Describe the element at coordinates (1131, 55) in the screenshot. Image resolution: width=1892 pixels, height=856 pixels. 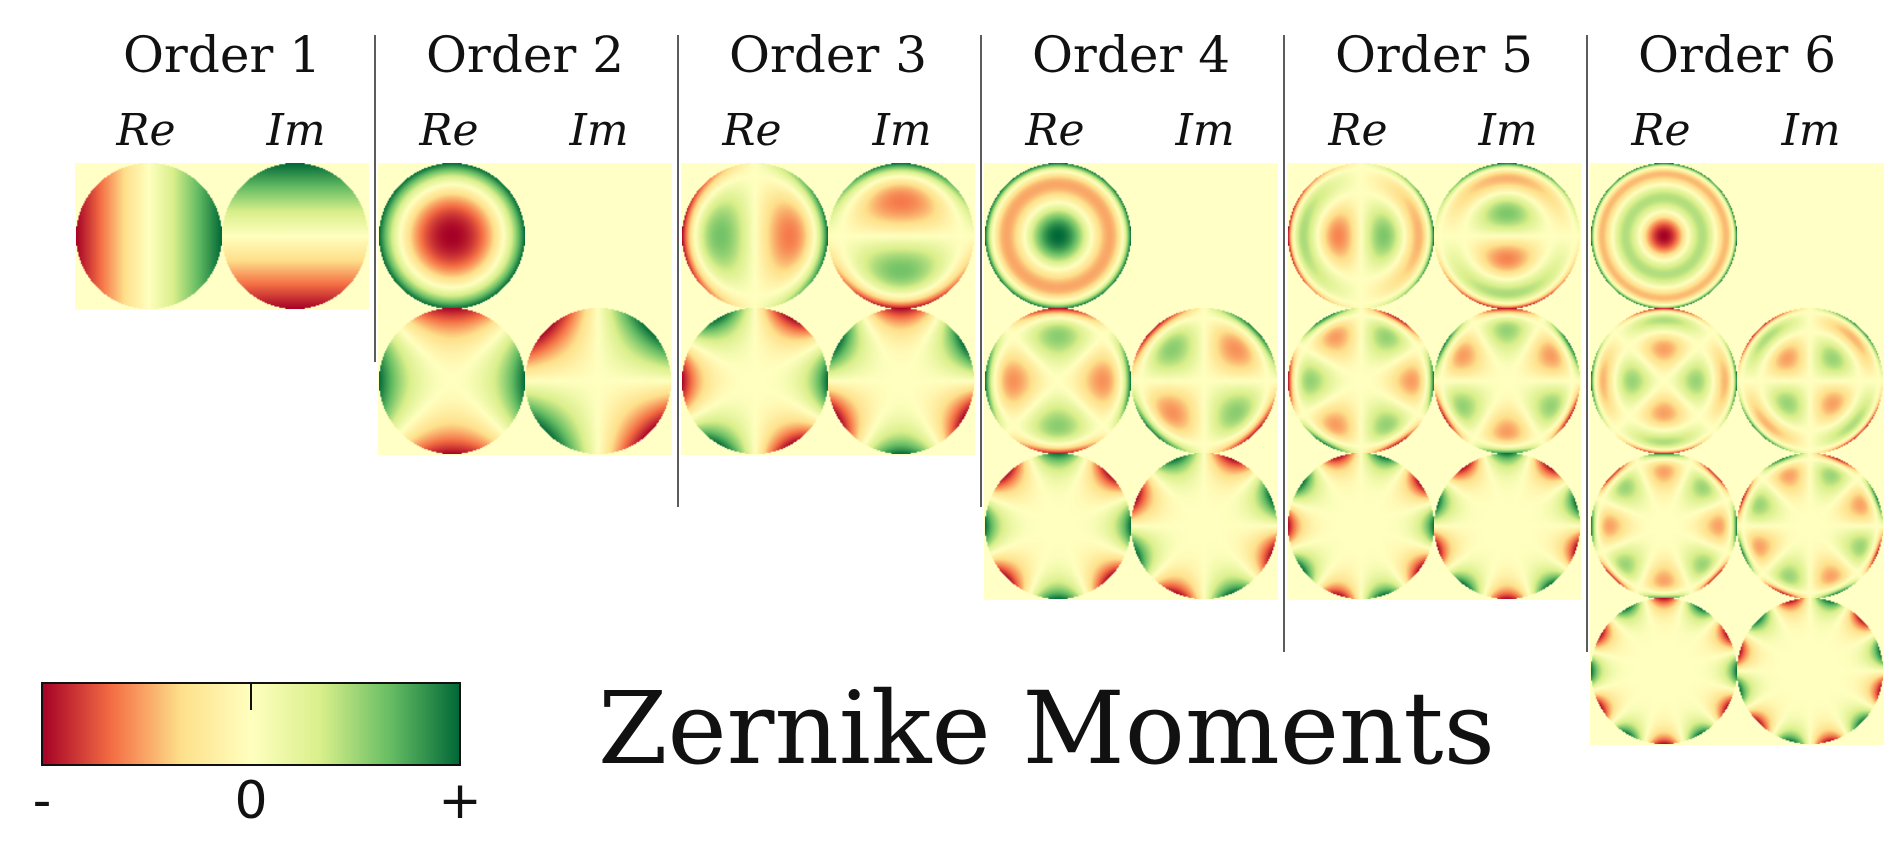
I see `order-4-title: Order 4` at that location.